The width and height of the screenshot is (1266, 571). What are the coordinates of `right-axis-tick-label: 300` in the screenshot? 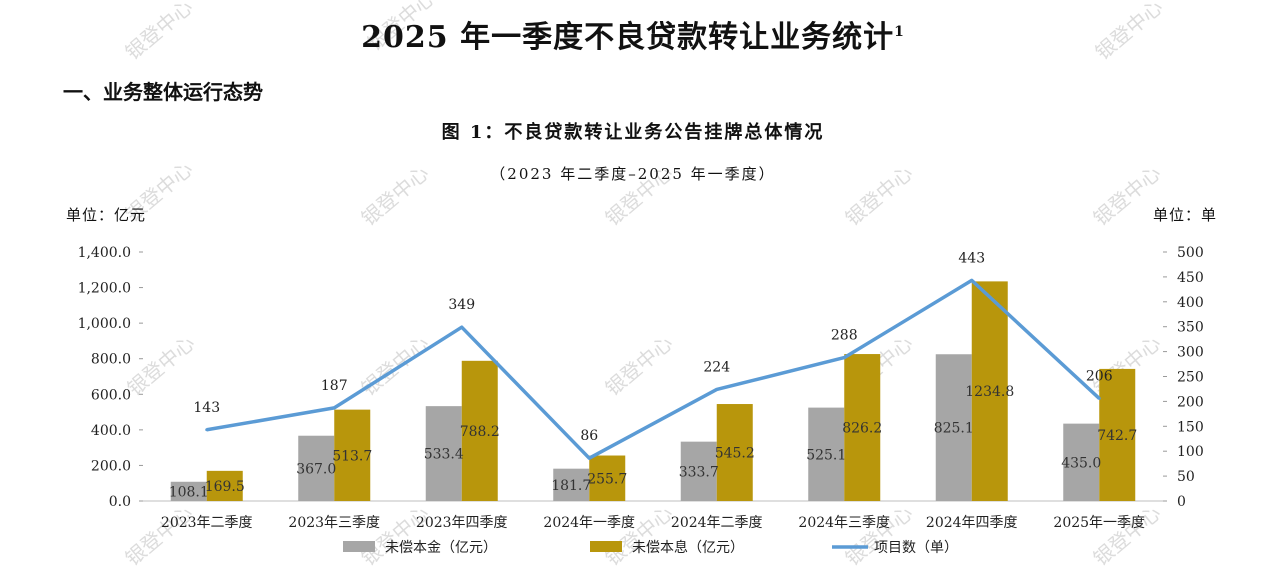 It's located at (1190, 353).